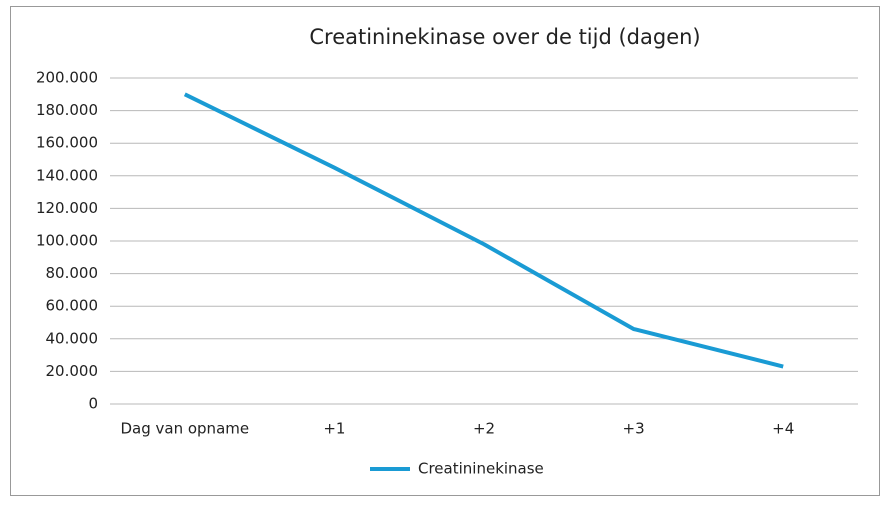 This screenshot has height=506, width=893. What do you see at coordinates (184, 429) in the screenshot?
I see `x-tick-label: Dag van opname` at bounding box center [184, 429].